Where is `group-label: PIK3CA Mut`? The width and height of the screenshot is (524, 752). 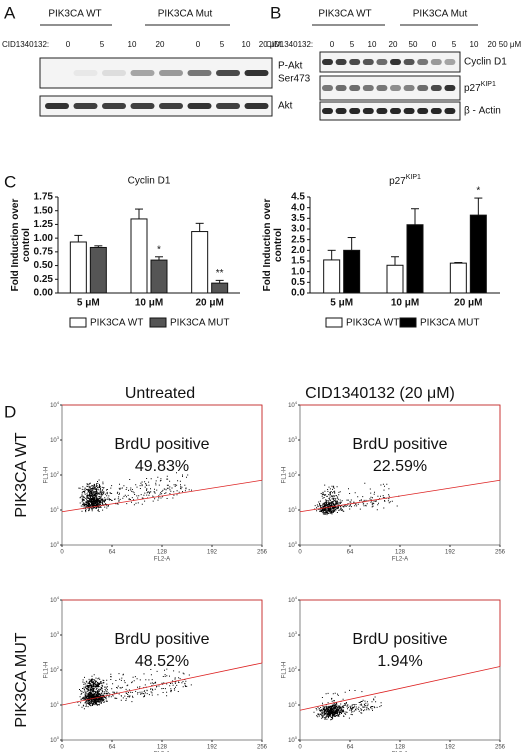 group-label: PIK3CA Mut is located at coordinates (185, 14).